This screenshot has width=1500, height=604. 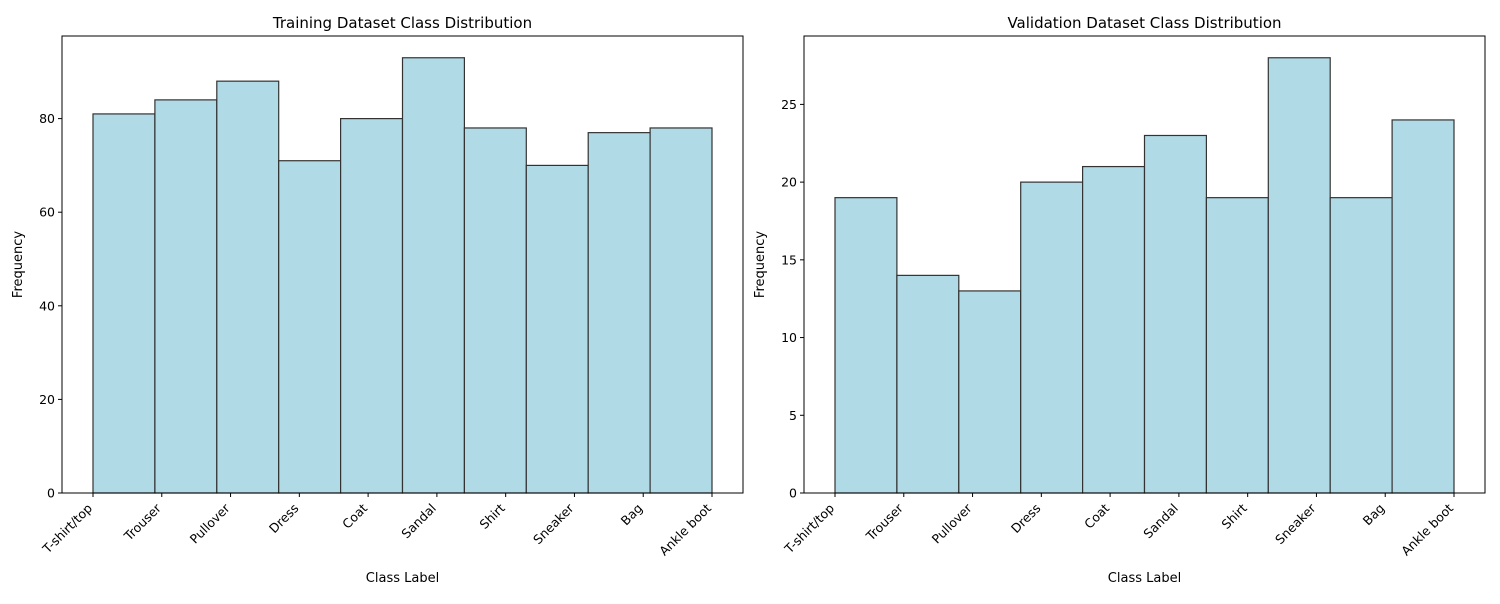 What do you see at coordinates (793, 415) in the screenshot?
I see `y-tick-label: 5` at bounding box center [793, 415].